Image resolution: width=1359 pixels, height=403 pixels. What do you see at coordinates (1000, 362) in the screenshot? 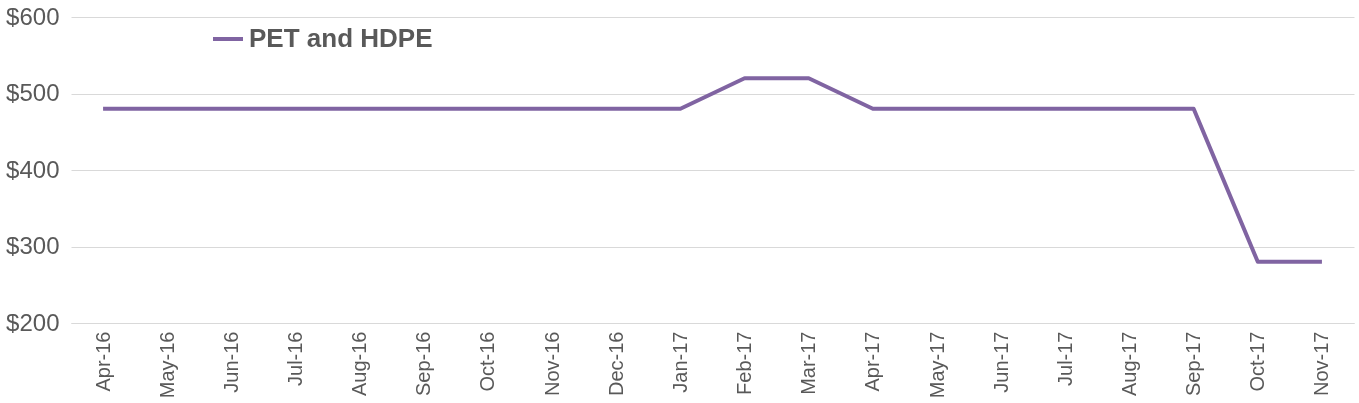
I see `x-tick-label: Jun-17` at bounding box center [1000, 362].